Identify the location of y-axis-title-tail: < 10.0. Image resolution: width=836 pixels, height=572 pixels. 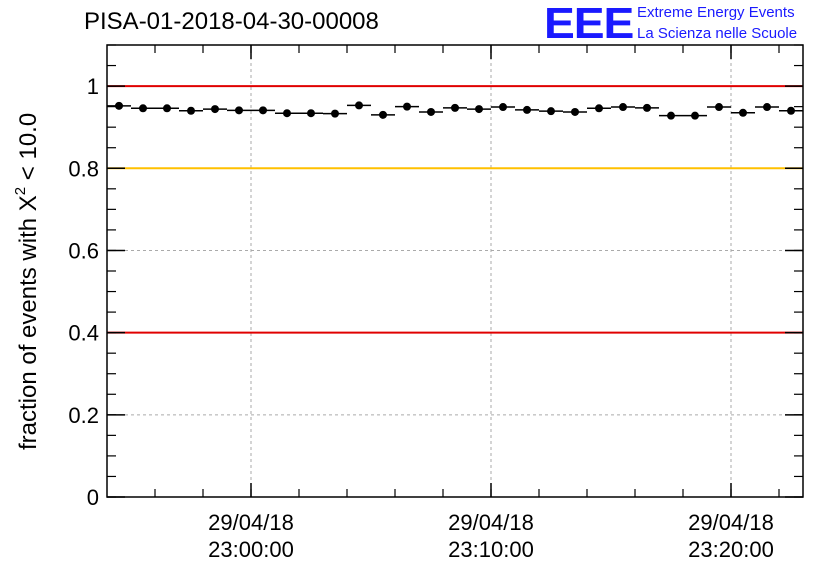
(28, 150).